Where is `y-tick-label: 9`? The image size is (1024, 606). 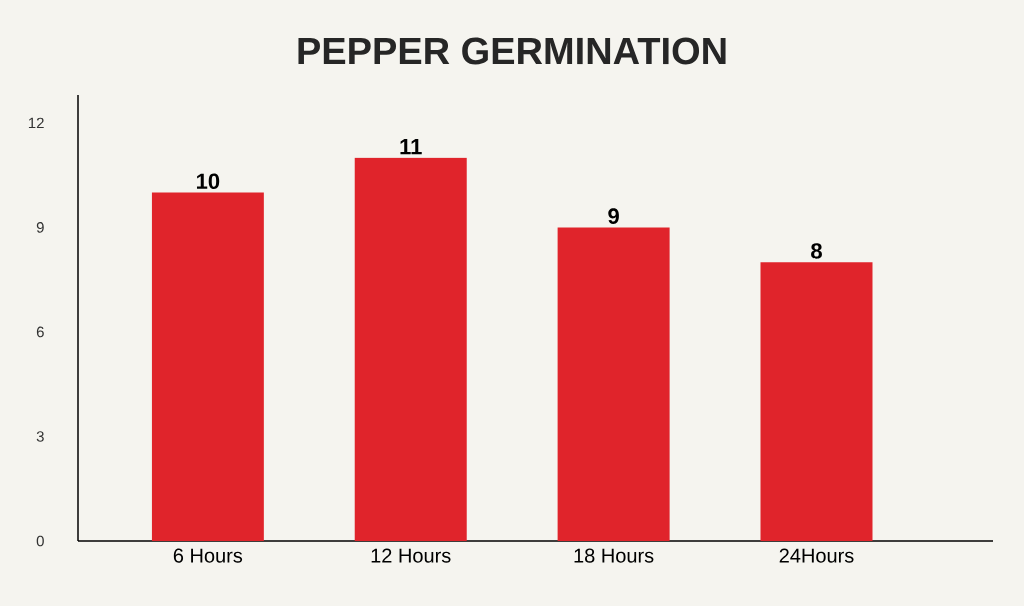
y-tick-label: 9 is located at coordinates (40, 227).